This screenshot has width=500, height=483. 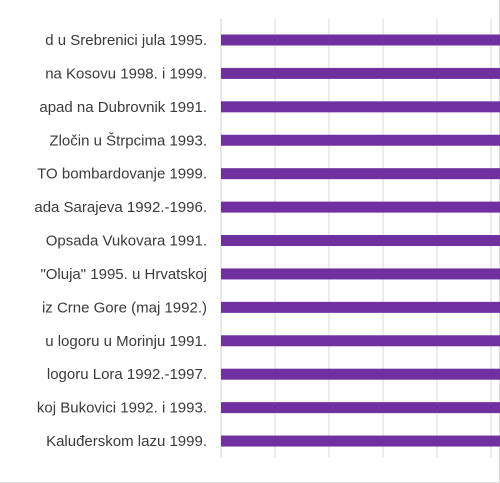 I want to click on category-label: koj Bukovici 1992. i 1993., so click(x=122, y=408).